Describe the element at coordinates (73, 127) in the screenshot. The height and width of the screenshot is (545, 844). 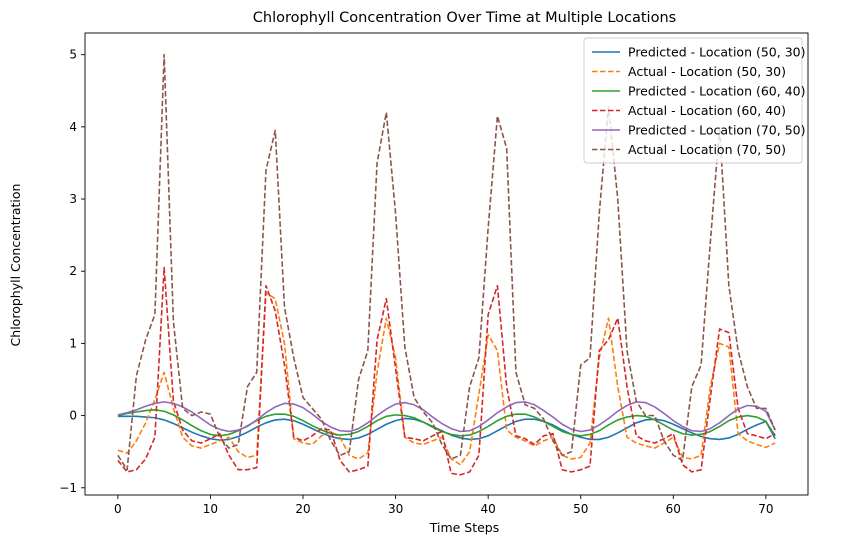
I see `y-tick-label: 4` at that location.